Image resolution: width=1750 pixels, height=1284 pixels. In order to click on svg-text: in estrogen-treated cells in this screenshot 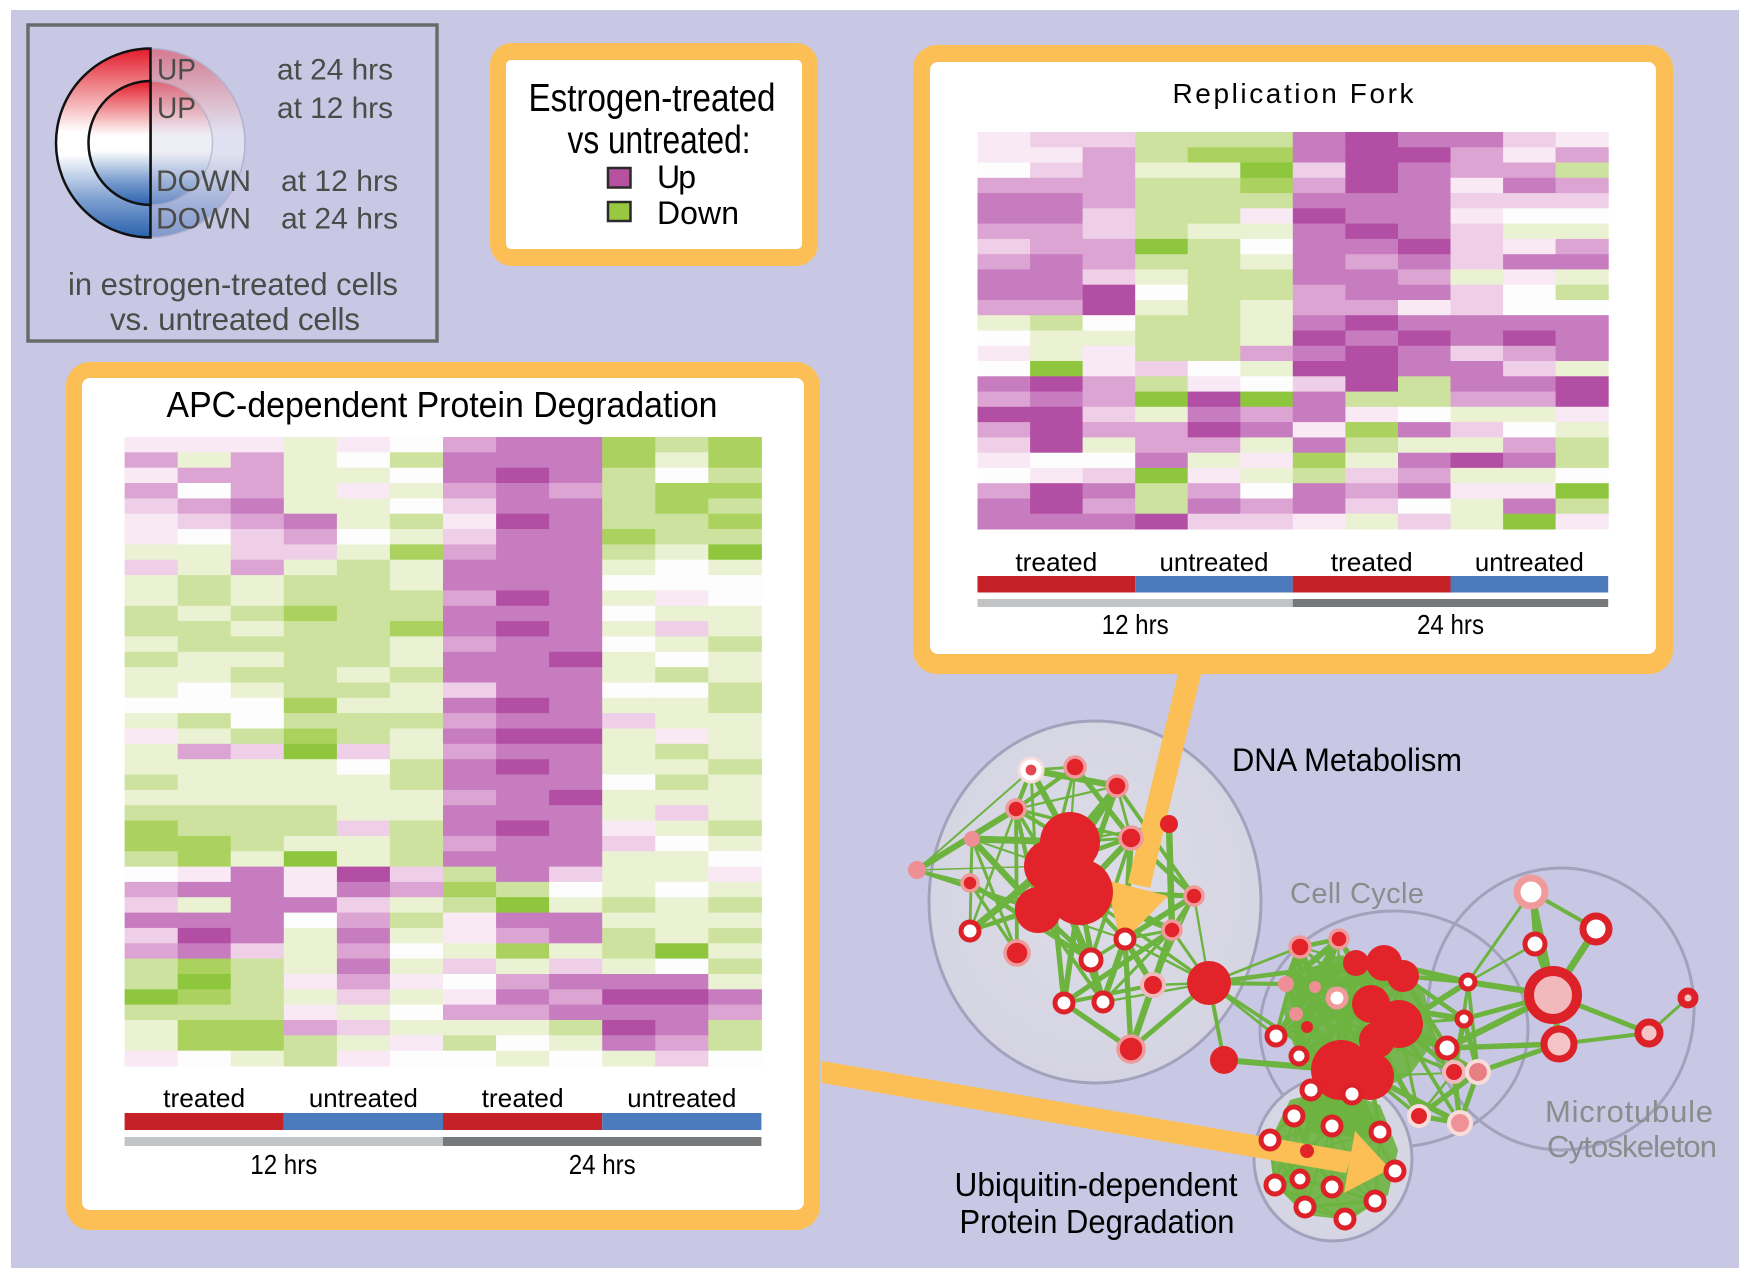, I will do `click(233, 284)`.